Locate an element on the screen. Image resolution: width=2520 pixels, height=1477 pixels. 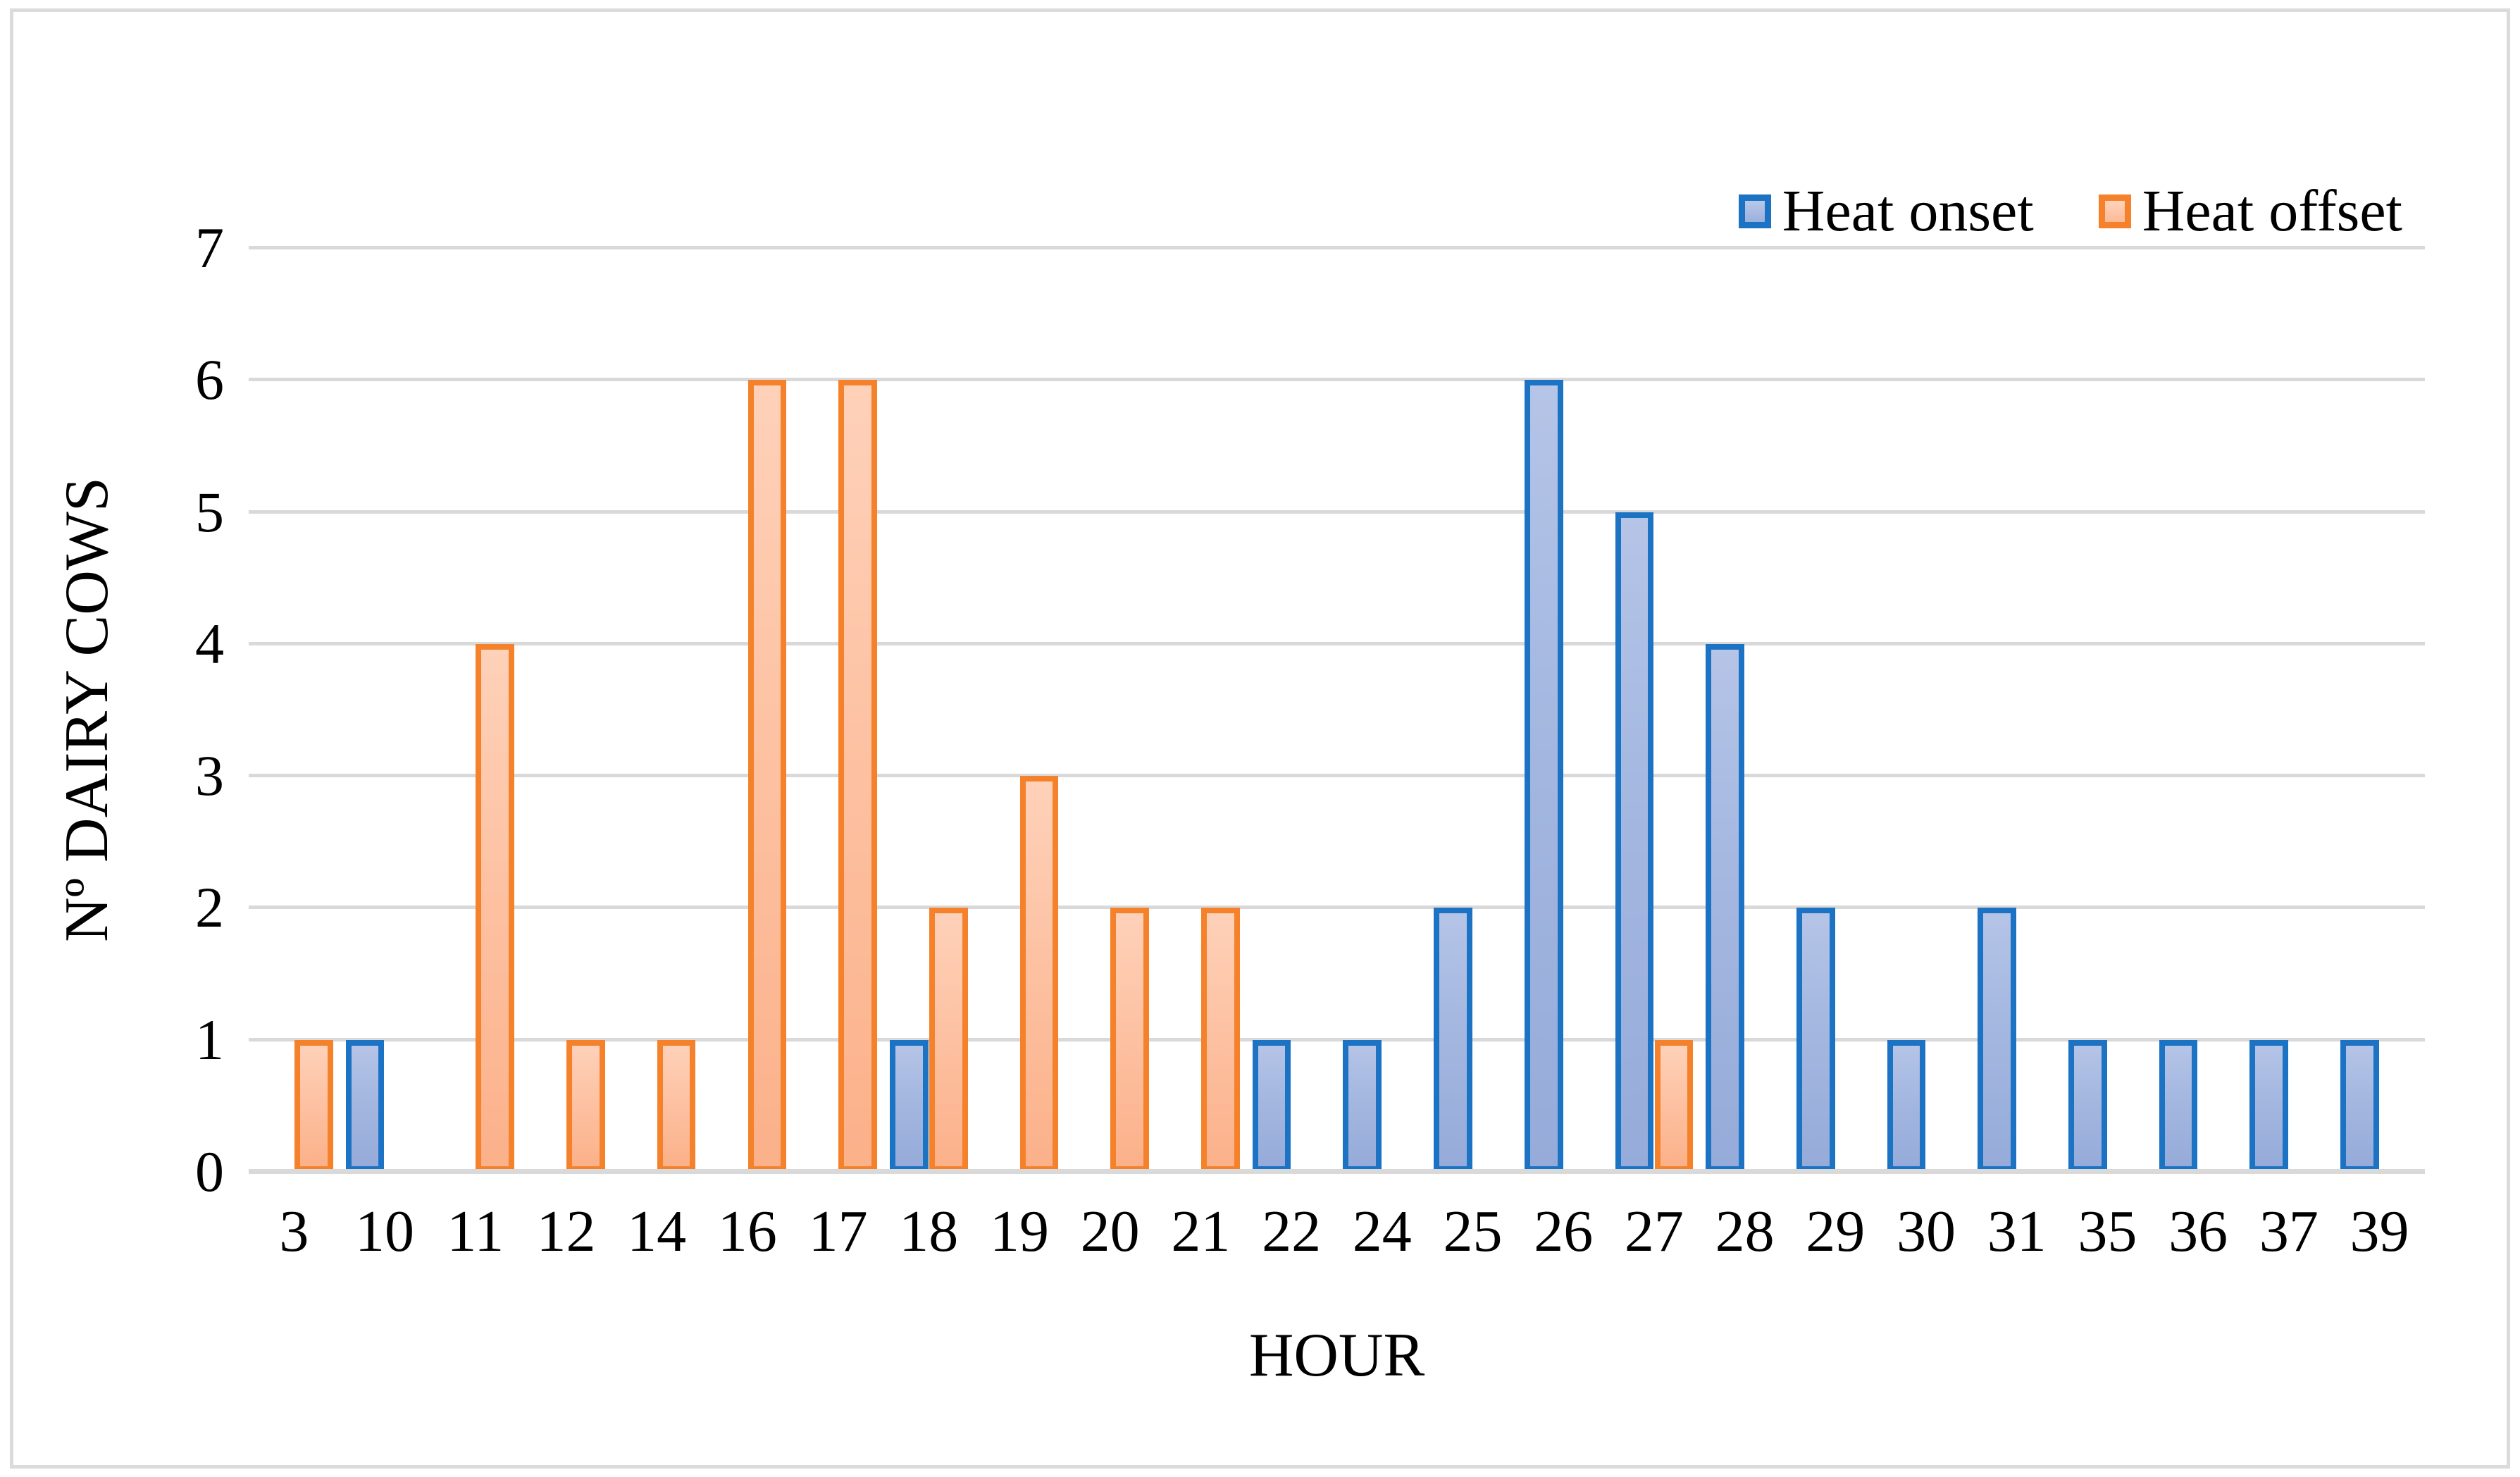
y-axis-tick-labels: 0 1 2 3 4 5 6 7 is located at coordinates (112, 710).